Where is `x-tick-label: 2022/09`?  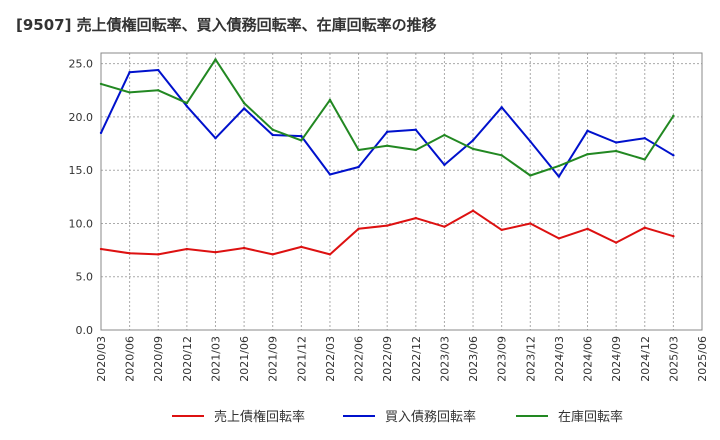
x-tick-label: 2022/09 is located at coordinates (387, 359).